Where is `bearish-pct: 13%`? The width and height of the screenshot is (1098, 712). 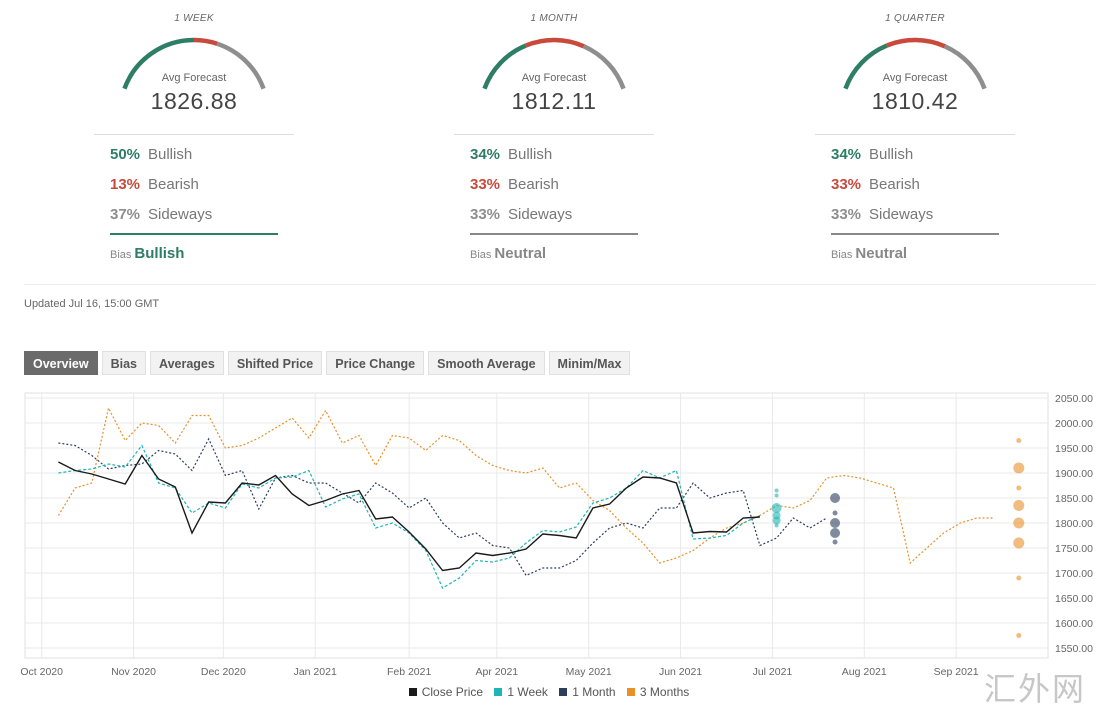
bearish-pct: 13% is located at coordinates (125, 184).